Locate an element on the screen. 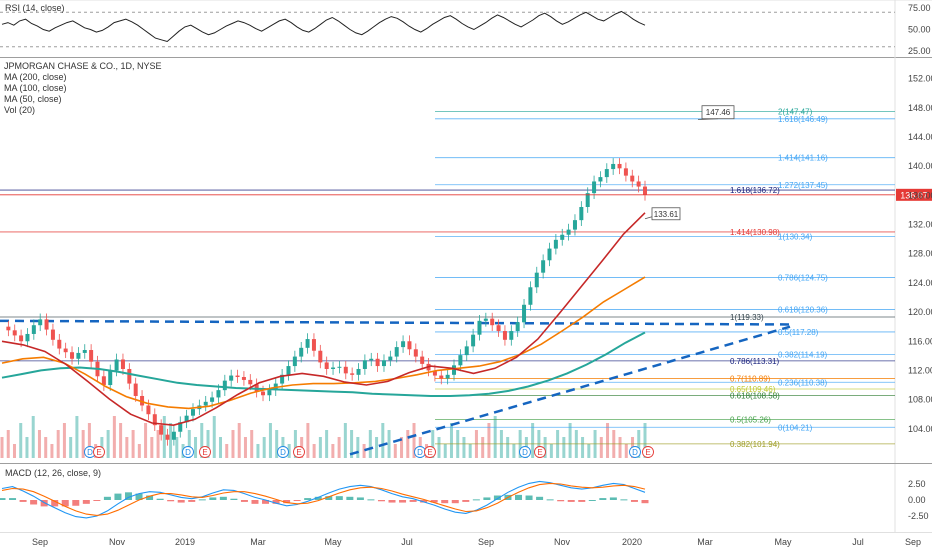 This screenshot has width=932, height=556. callout-label: 133.61 is located at coordinates (666, 214).